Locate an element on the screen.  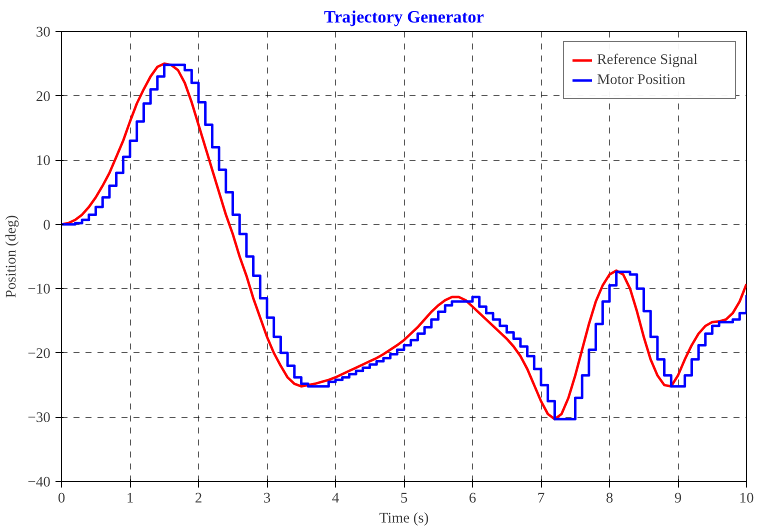
chart-title: Trajectory Generator is located at coordinates (404, 17).